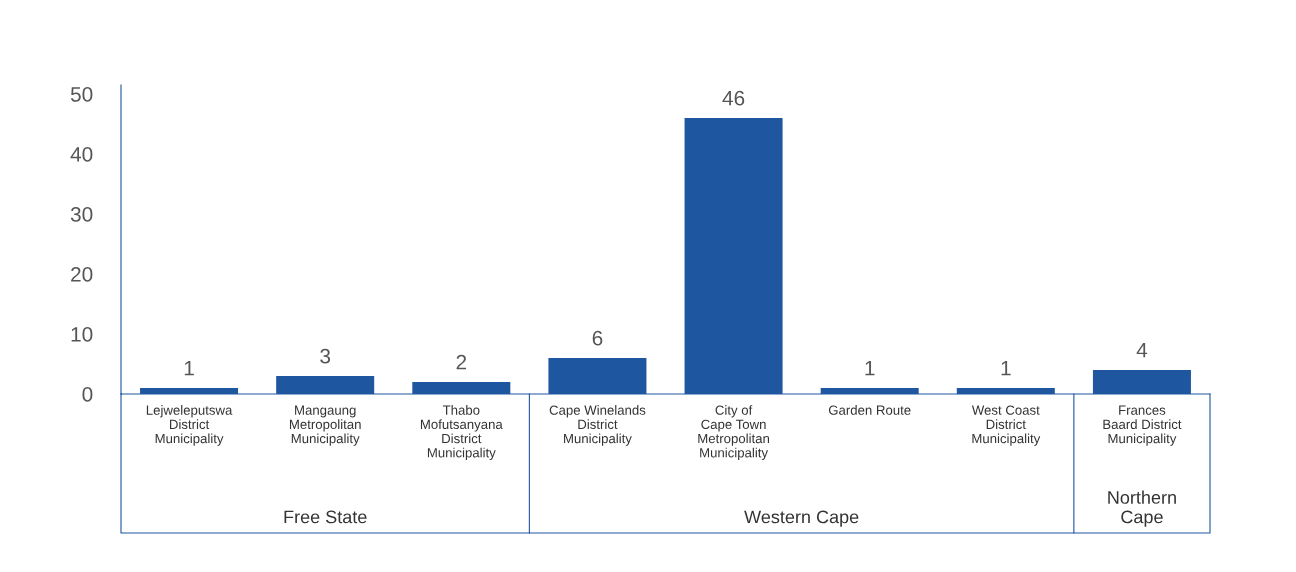 The image size is (1296, 572). I want to click on x-tick-label: Garden Route, so click(869, 410).